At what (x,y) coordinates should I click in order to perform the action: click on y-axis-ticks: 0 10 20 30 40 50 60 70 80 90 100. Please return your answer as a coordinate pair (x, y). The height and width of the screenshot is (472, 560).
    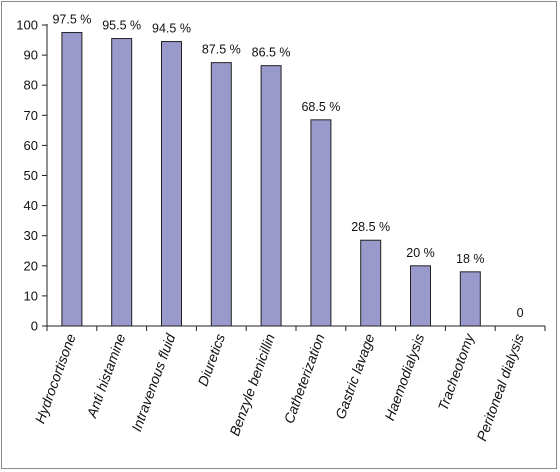
    Looking at the image, I should click on (31, 176).